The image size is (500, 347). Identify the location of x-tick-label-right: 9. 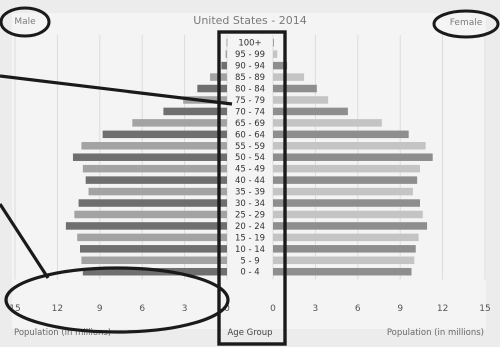
(400, 309).